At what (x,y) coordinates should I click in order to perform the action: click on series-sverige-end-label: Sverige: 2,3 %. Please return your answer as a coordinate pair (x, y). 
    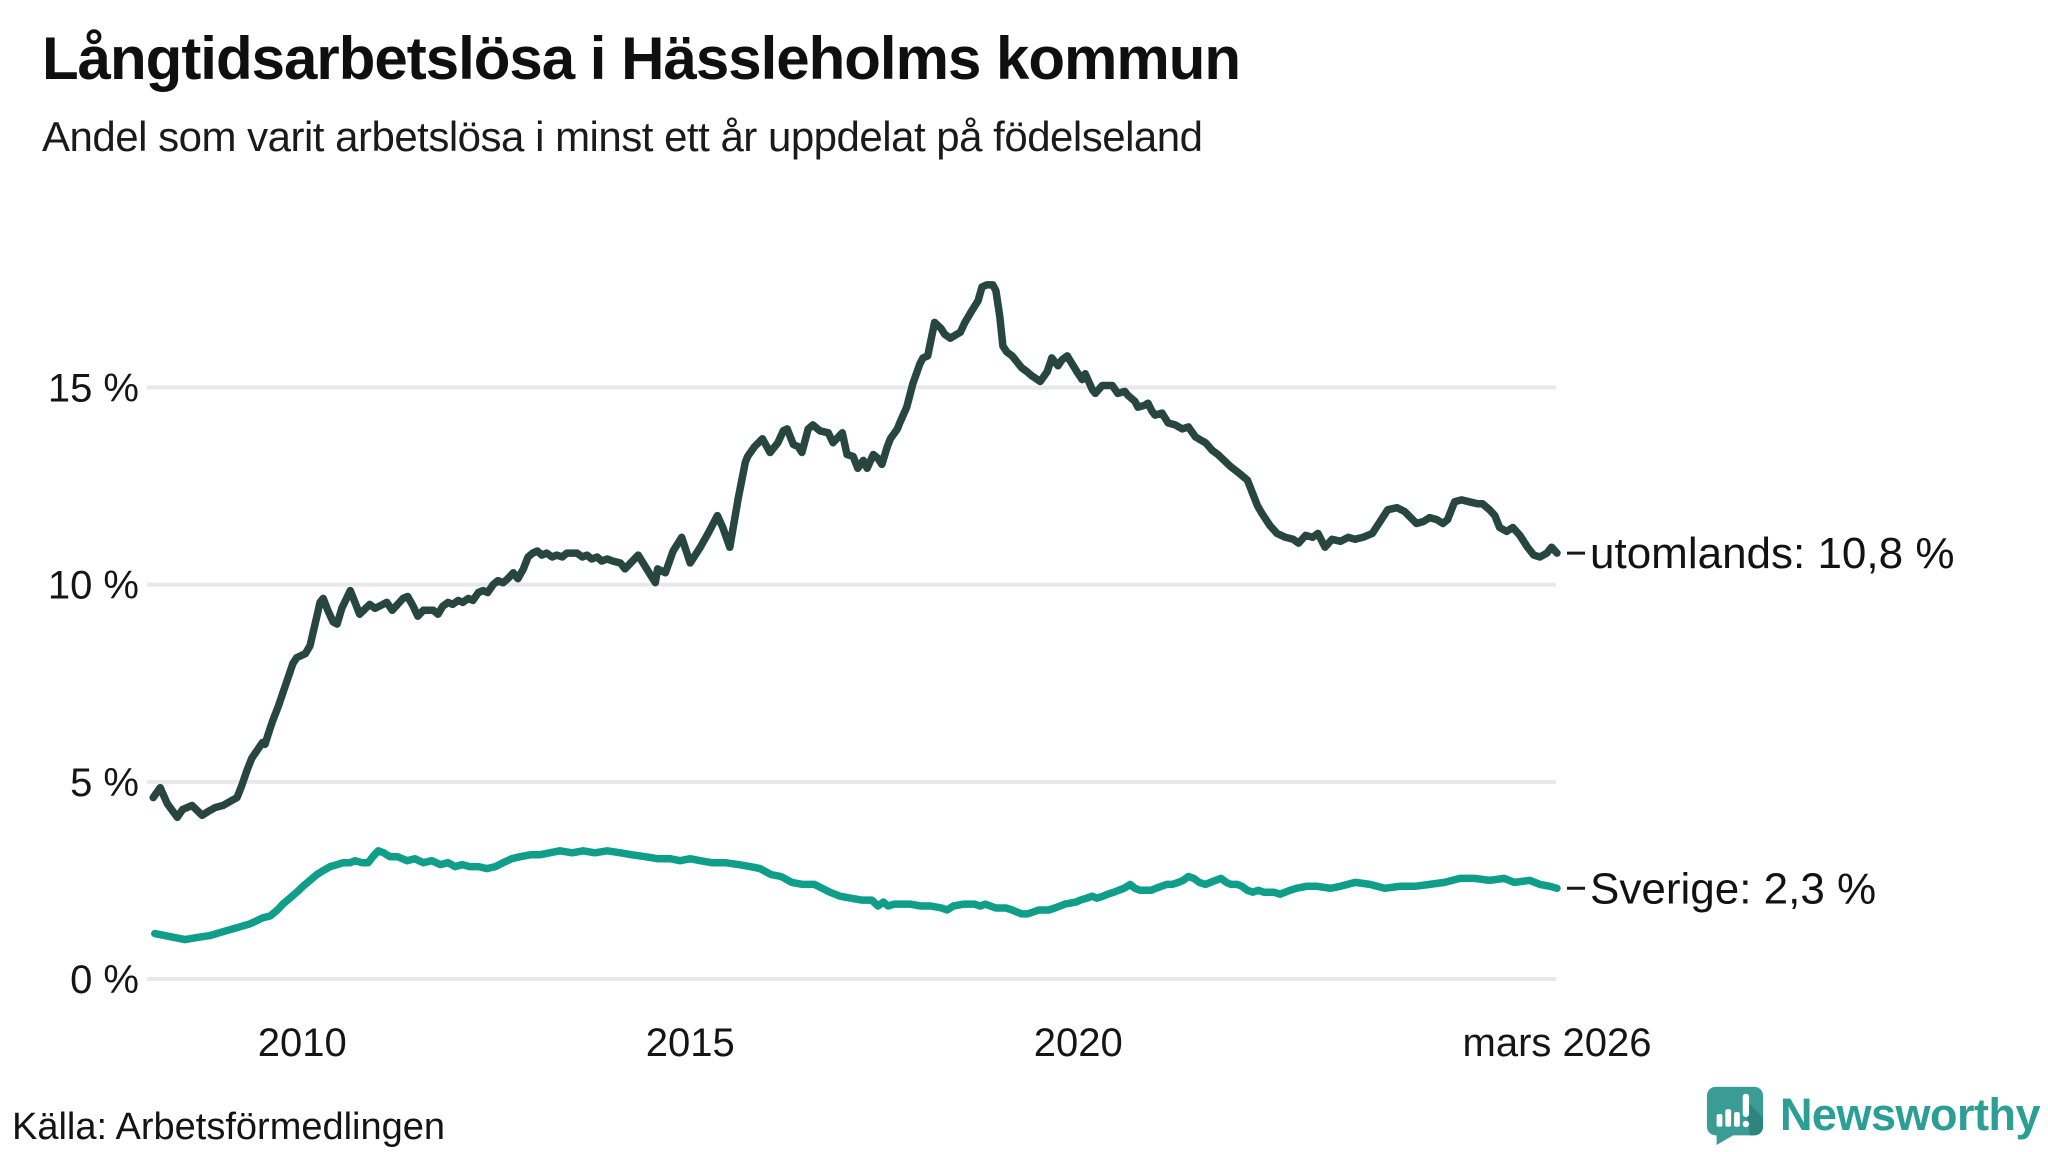
    Looking at the image, I should click on (1733, 888).